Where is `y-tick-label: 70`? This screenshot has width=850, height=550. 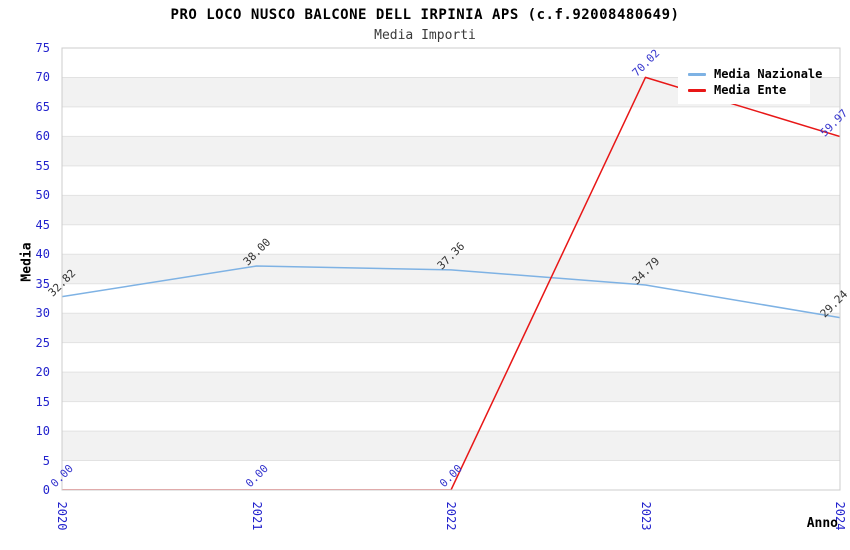
y-tick-label: 70 is located at coordinates (42, 77).